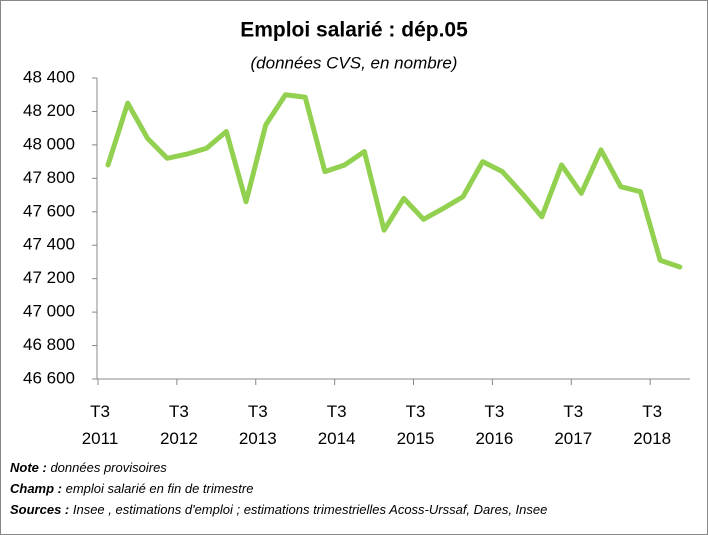  What do you see at coordinates (652, 425) in the screenshot?
I see `x-tick-label: T3 2018` at bounding box center [652, 425].